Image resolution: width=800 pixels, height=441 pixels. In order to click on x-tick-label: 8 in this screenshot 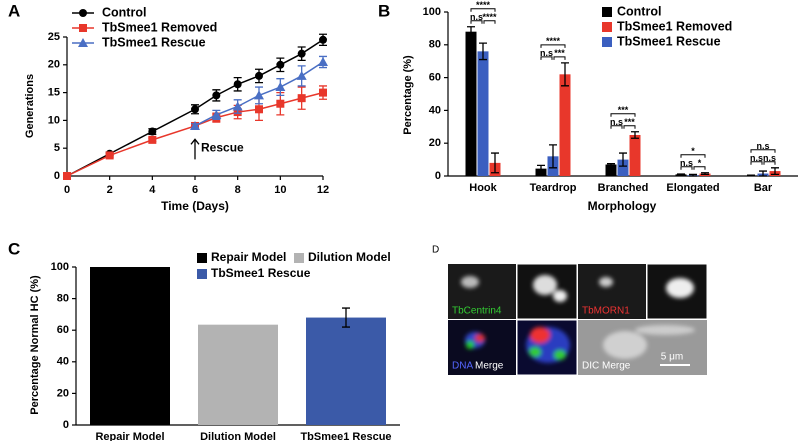, I will do `click(238, 190)`.